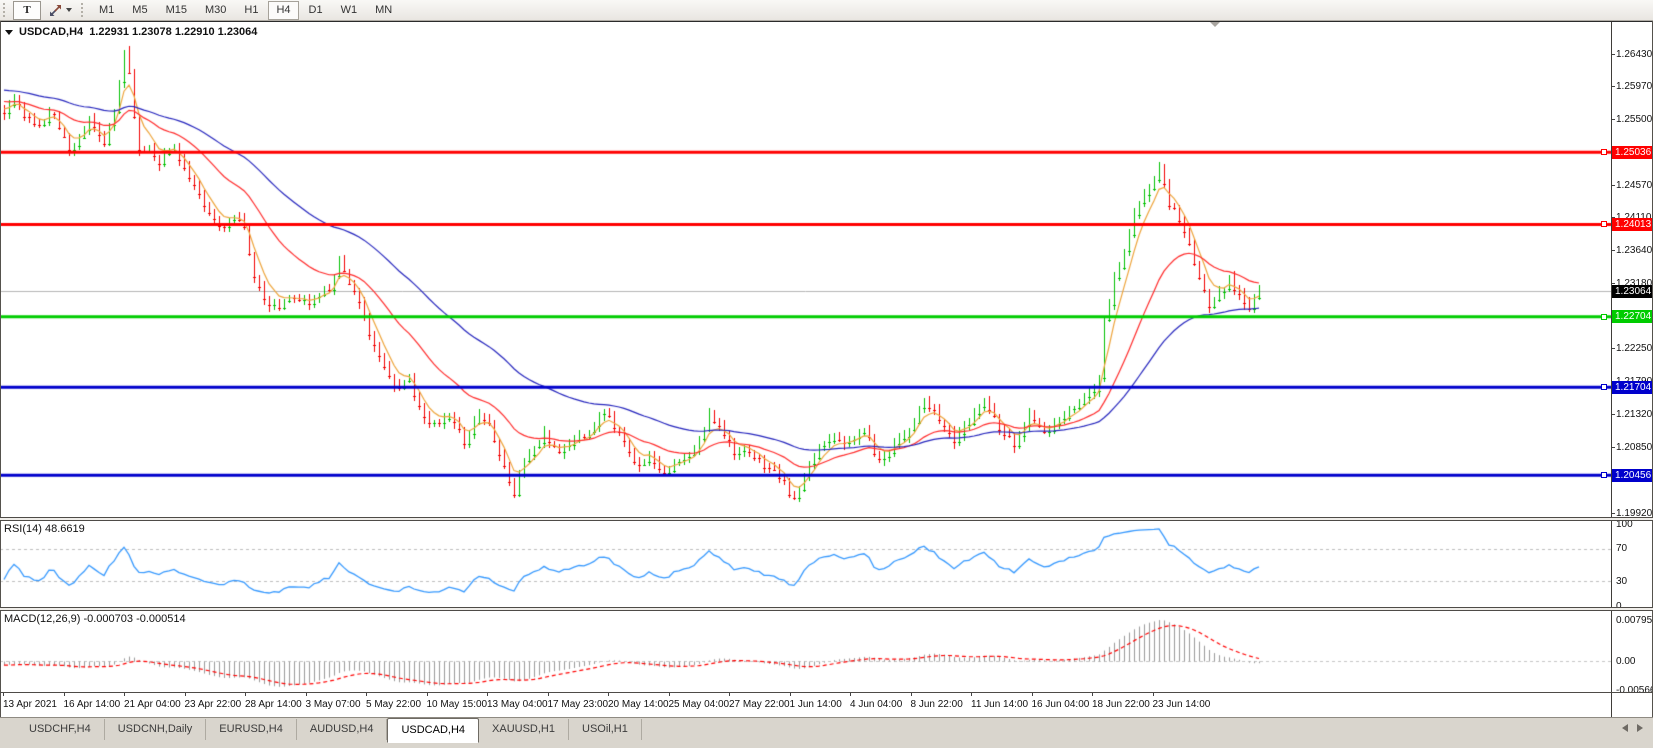 This screenshot has width=1653, height=748. I want to click on timeframe-button-mn: MN, so click(384, 10).